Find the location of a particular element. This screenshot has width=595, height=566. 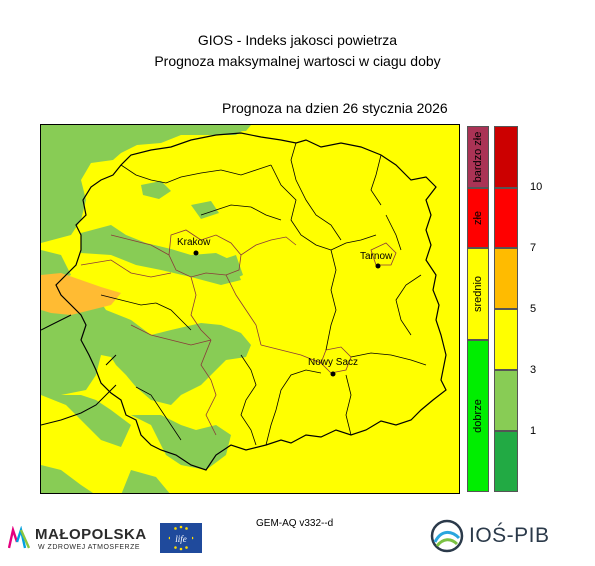

green-area-central is located at coordinates (161, 255).